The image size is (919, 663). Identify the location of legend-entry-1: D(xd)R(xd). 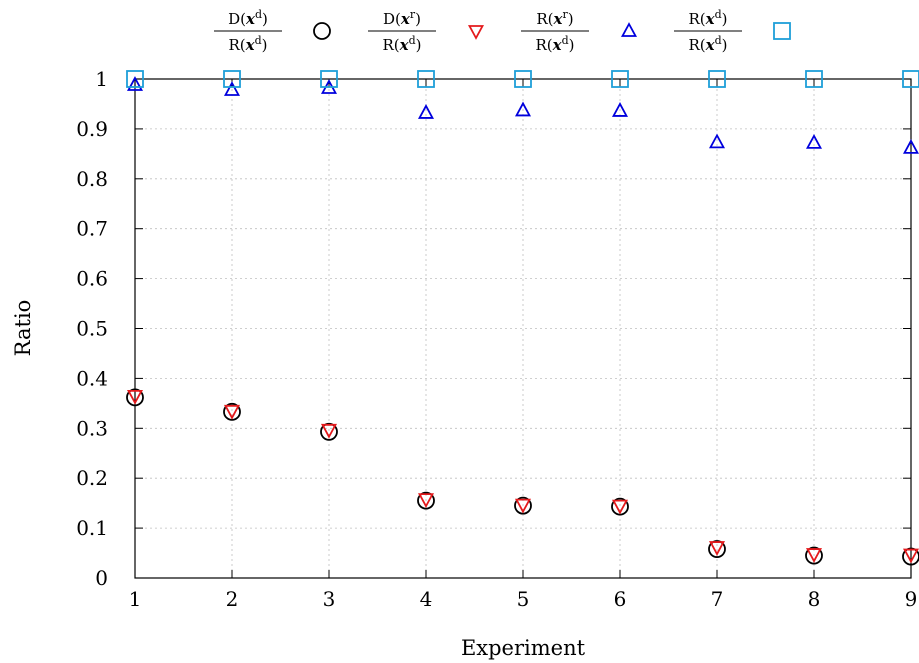
(272, 31).